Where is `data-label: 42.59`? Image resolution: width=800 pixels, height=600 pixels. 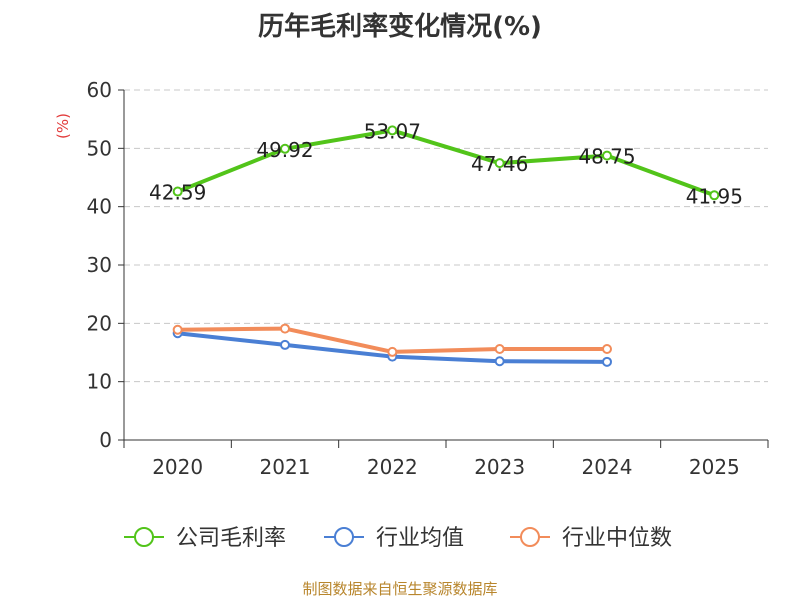 data-label: 42.59 is located at coordinates (177, 193).